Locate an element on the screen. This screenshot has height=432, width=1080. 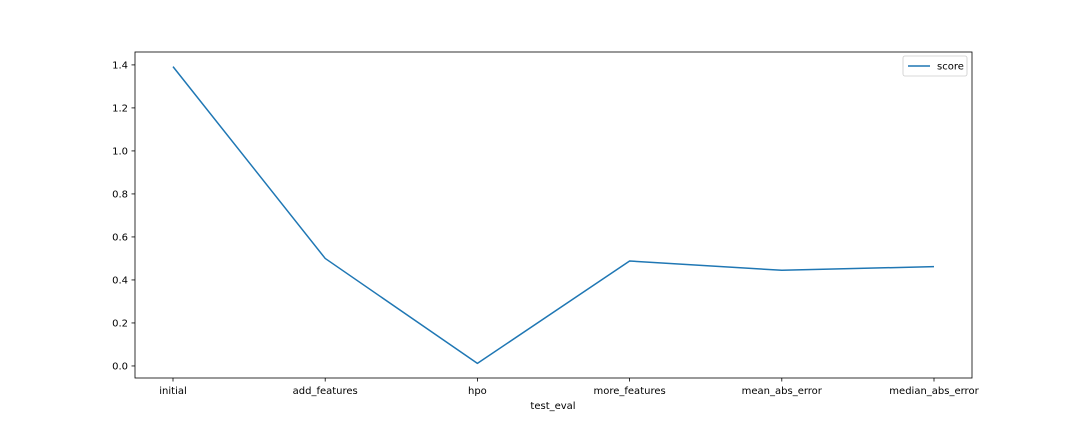
y-tick-label: 1.2 is located at coordinates (120, 108).